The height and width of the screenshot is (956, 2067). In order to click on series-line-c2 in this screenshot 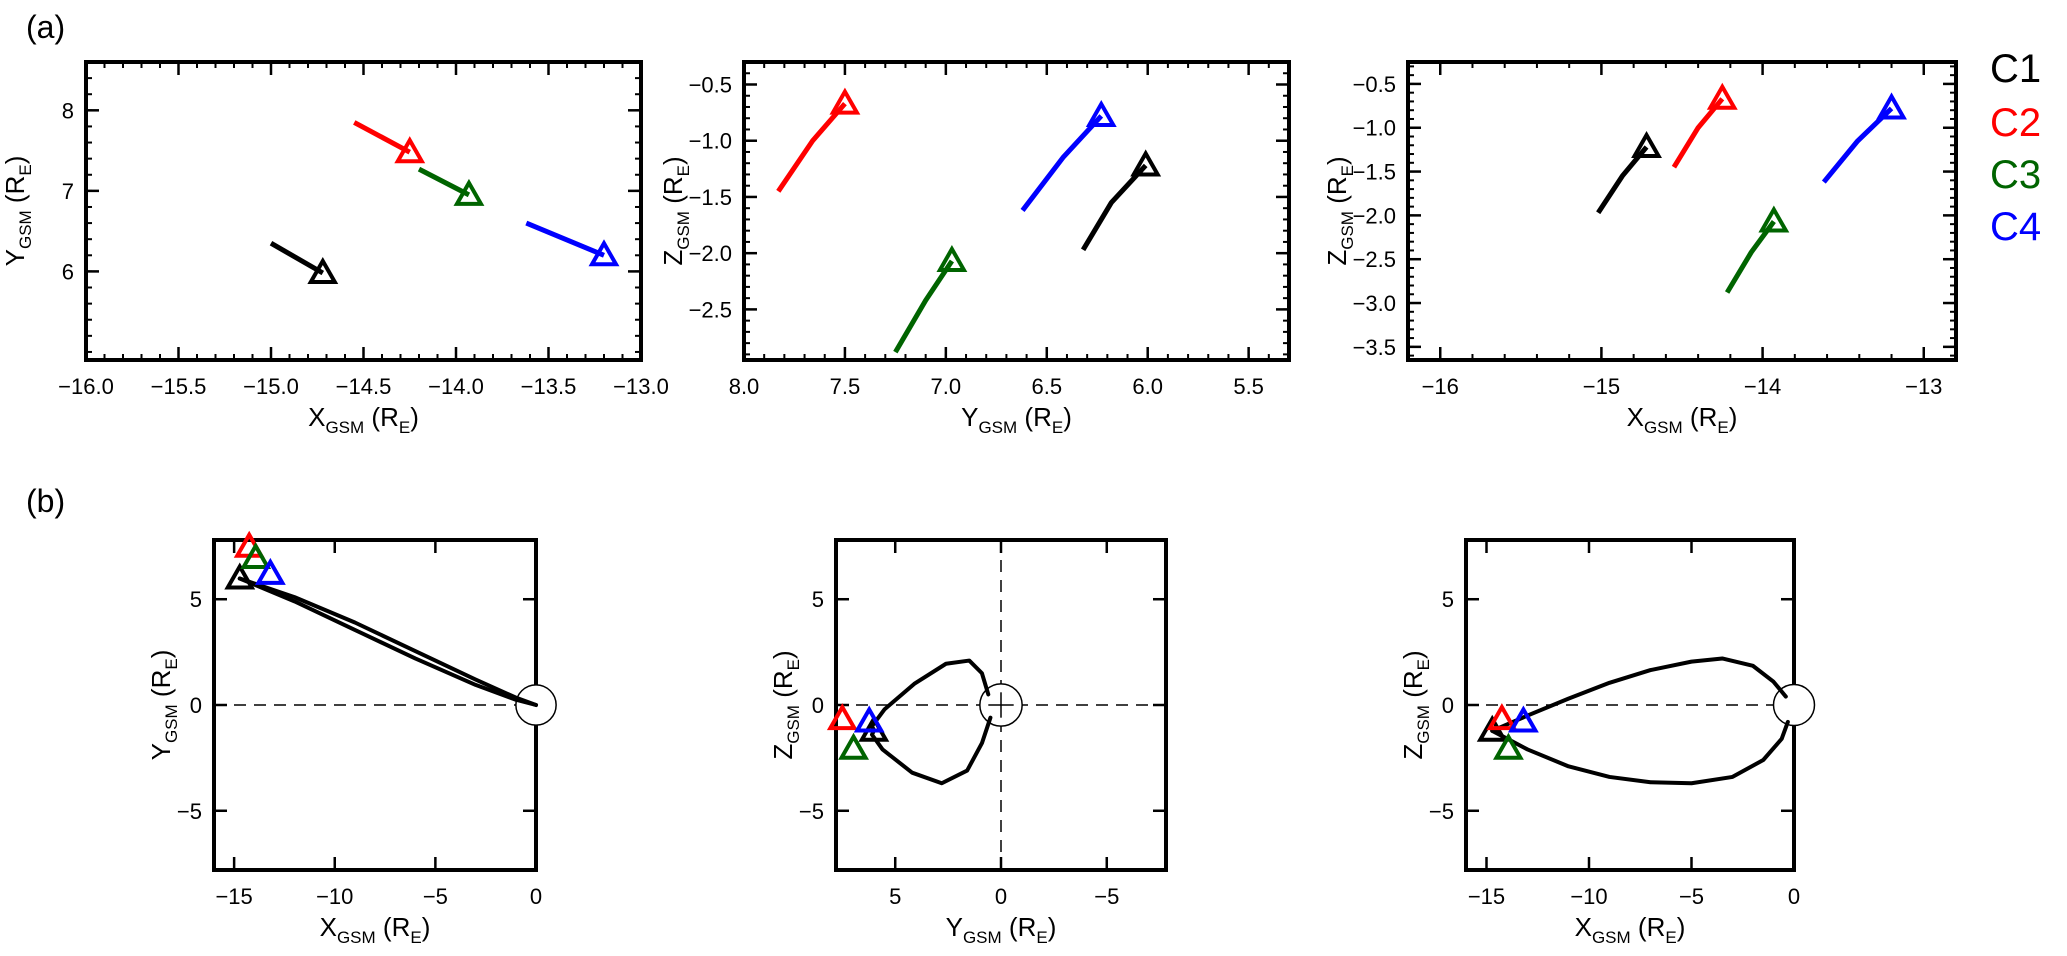, I will do `click(811, 147)`.